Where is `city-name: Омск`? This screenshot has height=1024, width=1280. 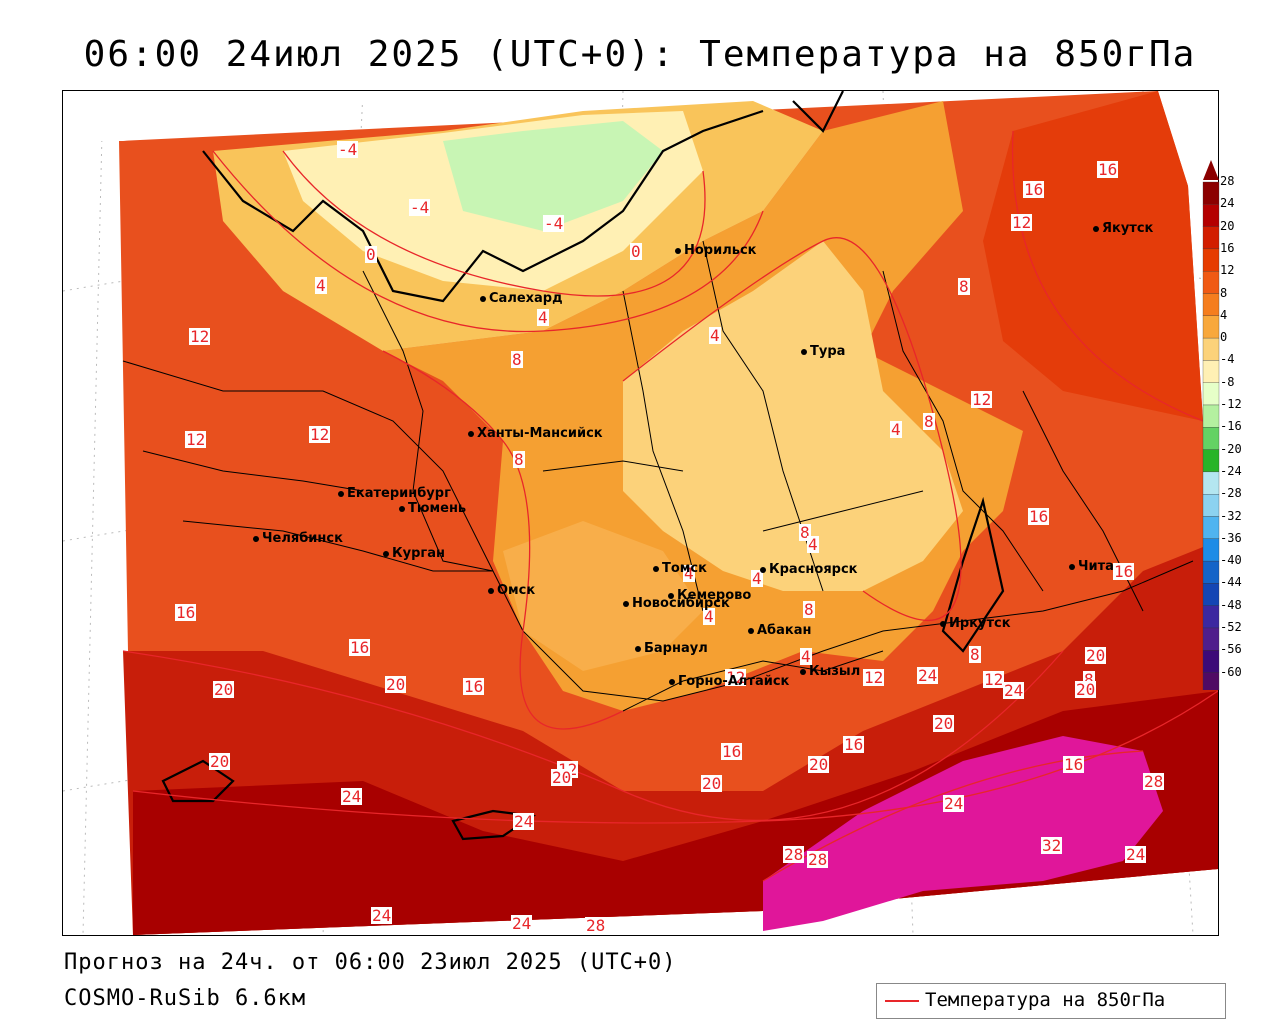
city-name: Омск is located at coordinates (516, 590).